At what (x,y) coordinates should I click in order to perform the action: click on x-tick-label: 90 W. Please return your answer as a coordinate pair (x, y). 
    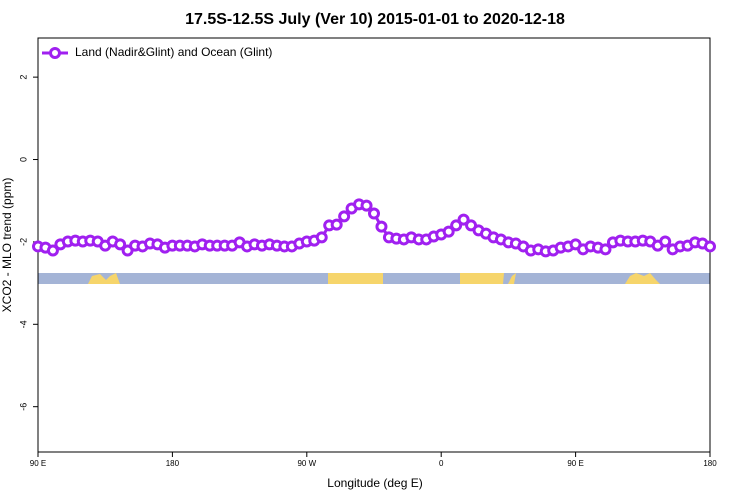
    Looking at the image, I should click on (306, 463).